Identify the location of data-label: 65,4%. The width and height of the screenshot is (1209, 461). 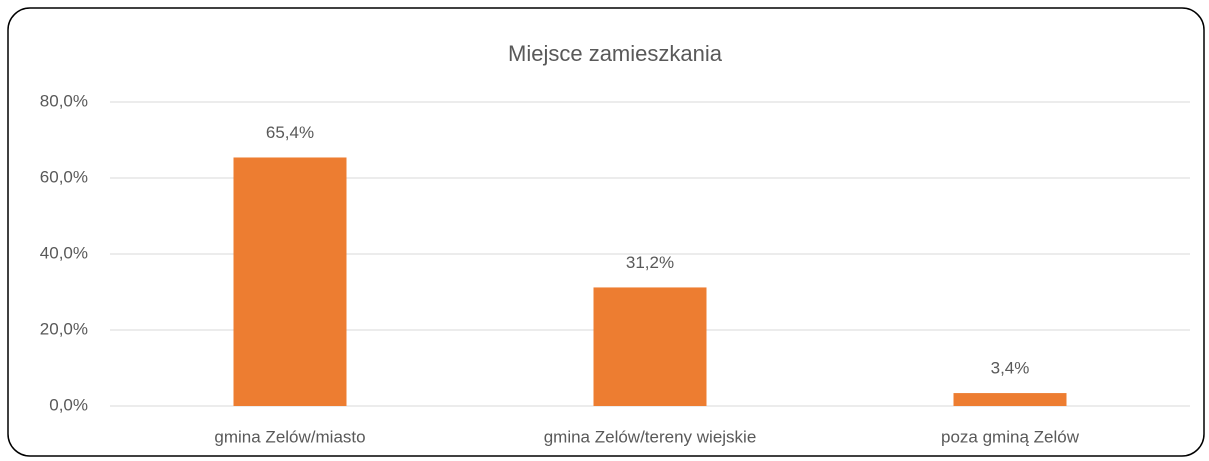
(290, 132).